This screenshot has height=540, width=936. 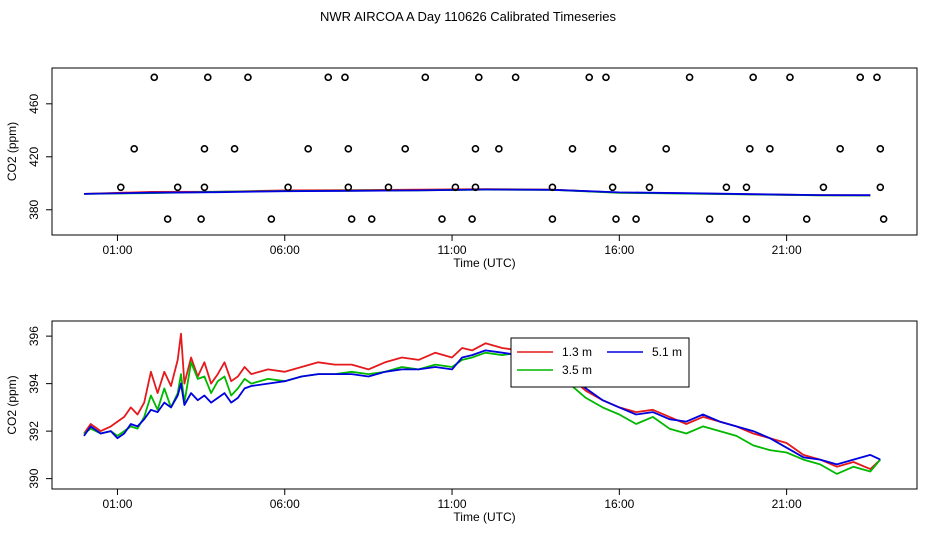 What do you see at coordinates (667, 352) in the screenshot?
I see `legend-label: 5.1 m` at bounding box center [667, 352].